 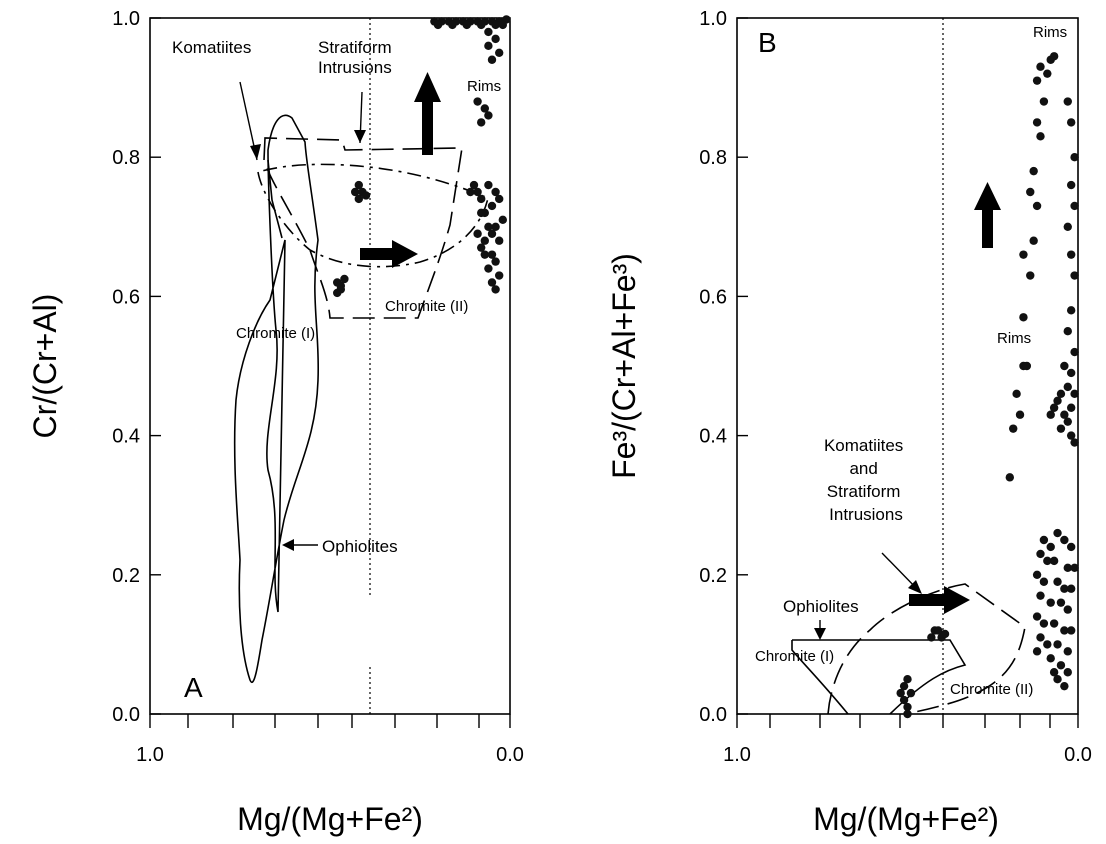 What do you see at coordinates (275, 199) in the screenshot?
I see `panel-a-chromite-i-field` at bounding box center [275, 199].